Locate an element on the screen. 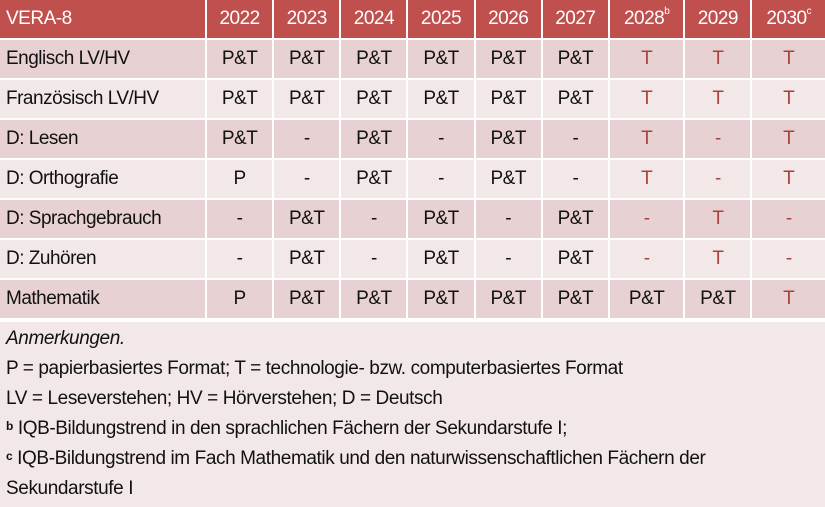 The height and width of the screenshot is (507, 825). subject-cell: Englisch LV/HV is located at coordinates (102, 59).